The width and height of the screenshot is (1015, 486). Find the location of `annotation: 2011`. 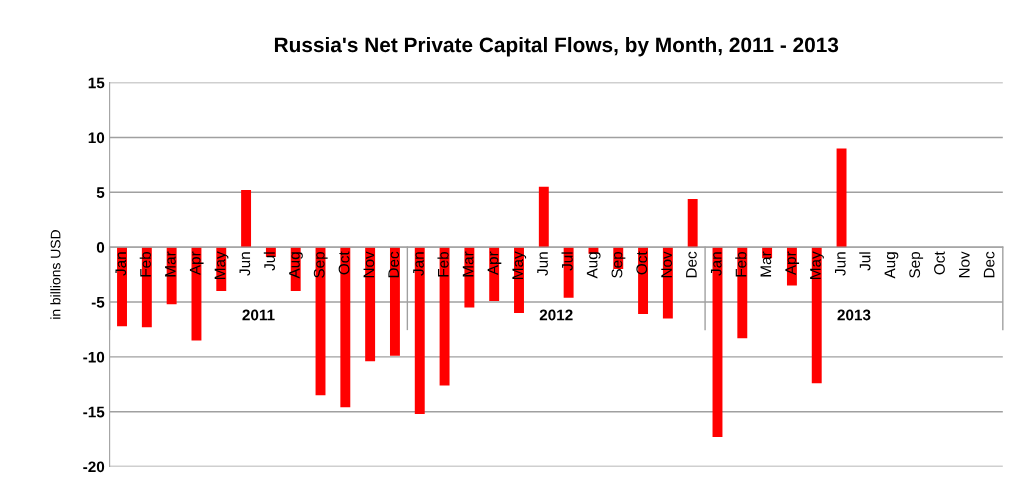

annotation: 2011 is located at coordinates (258, 315).